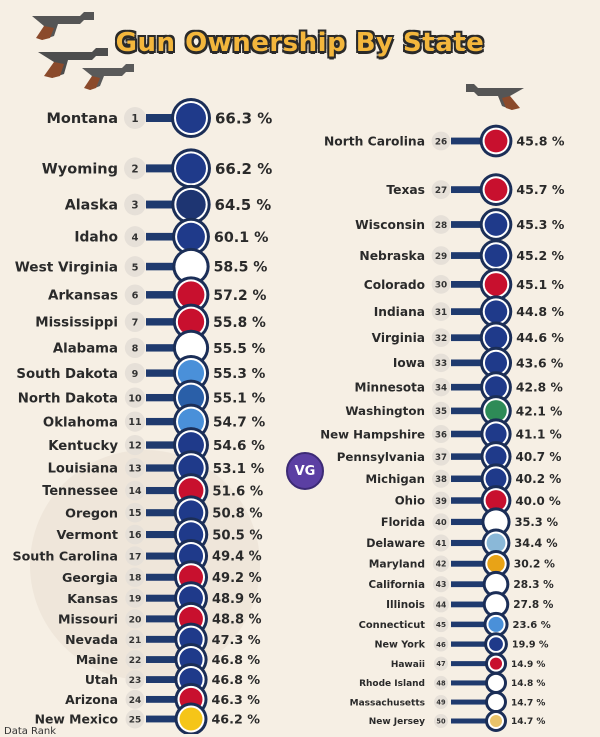  I want to click on rank-number: 14, so click(135, 491).